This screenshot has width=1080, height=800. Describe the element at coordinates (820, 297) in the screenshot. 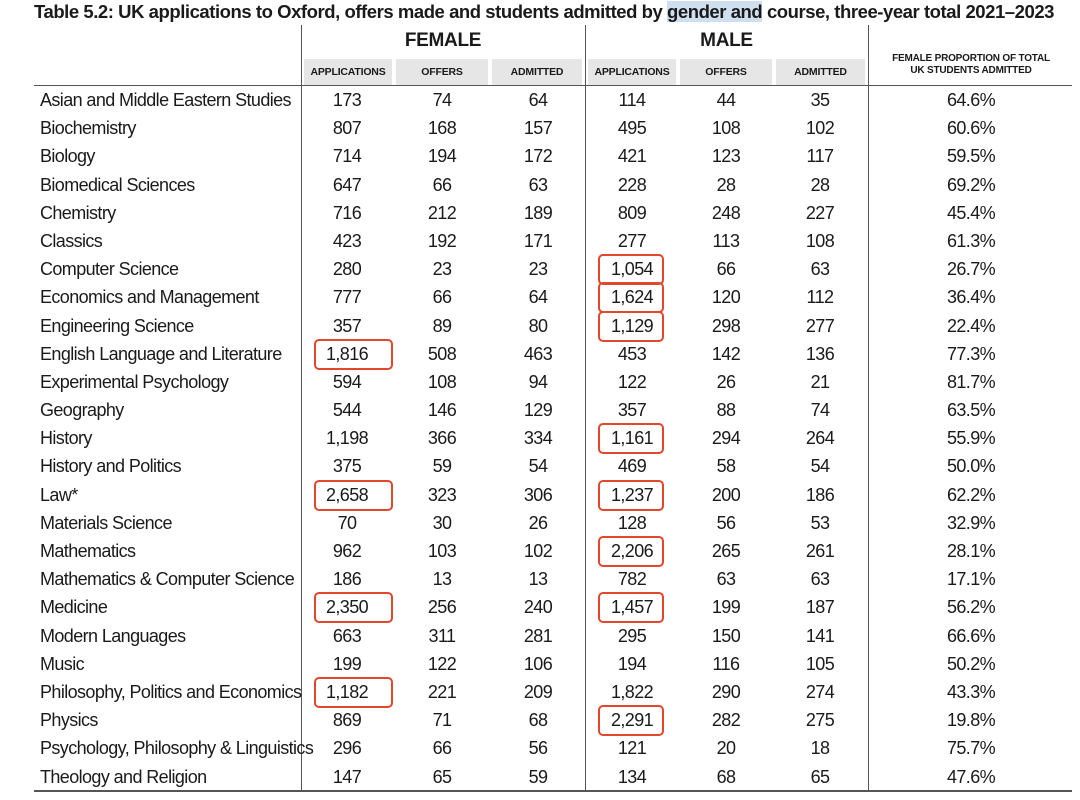

I see `male-admitted-cell: 112` at that location.